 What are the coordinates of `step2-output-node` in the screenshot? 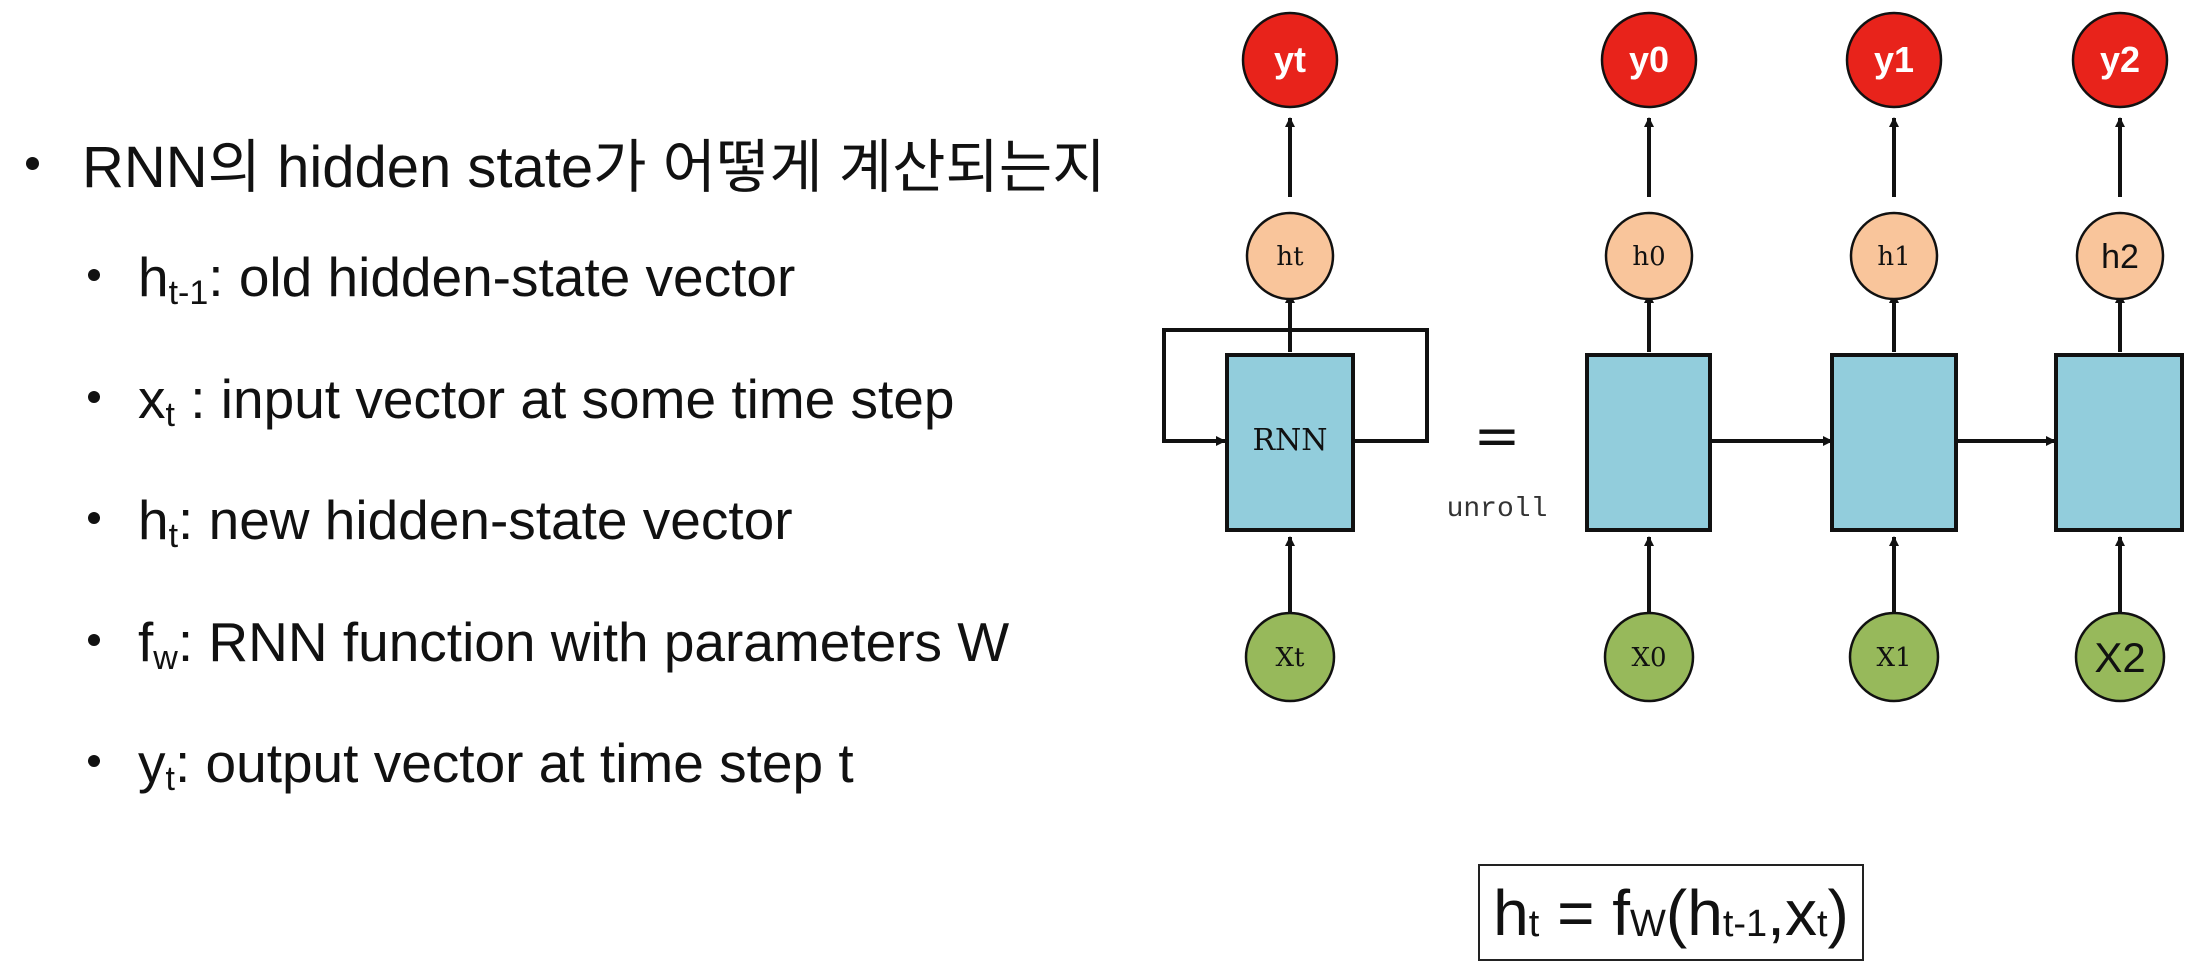 It's located at (2120, 60).